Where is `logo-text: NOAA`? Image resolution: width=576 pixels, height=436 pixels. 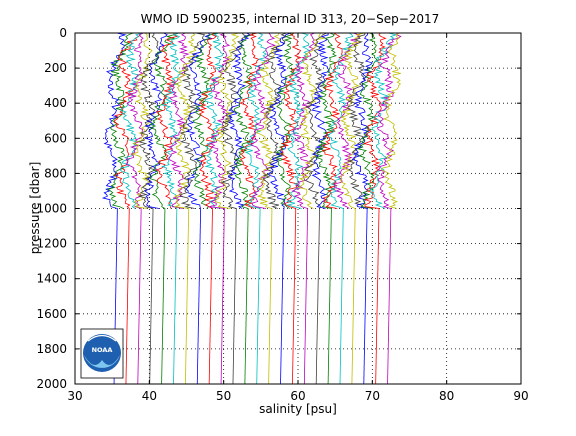 logo-text: NOAA is located at coordinates (102, 350).